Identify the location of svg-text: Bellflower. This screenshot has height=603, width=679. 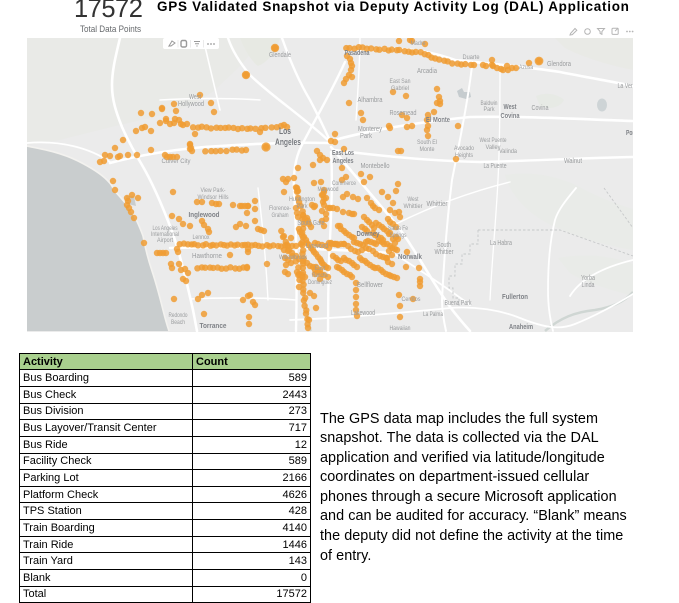
(370, 285).